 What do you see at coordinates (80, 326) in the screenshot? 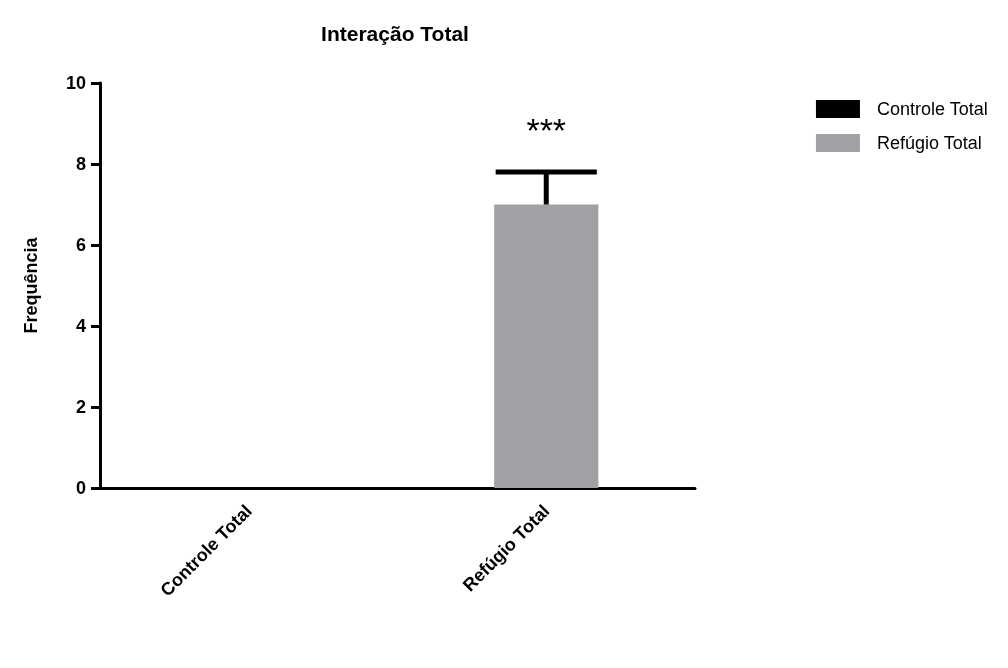
I see `y-tick-label: 4` at bounding box center [80, 326].